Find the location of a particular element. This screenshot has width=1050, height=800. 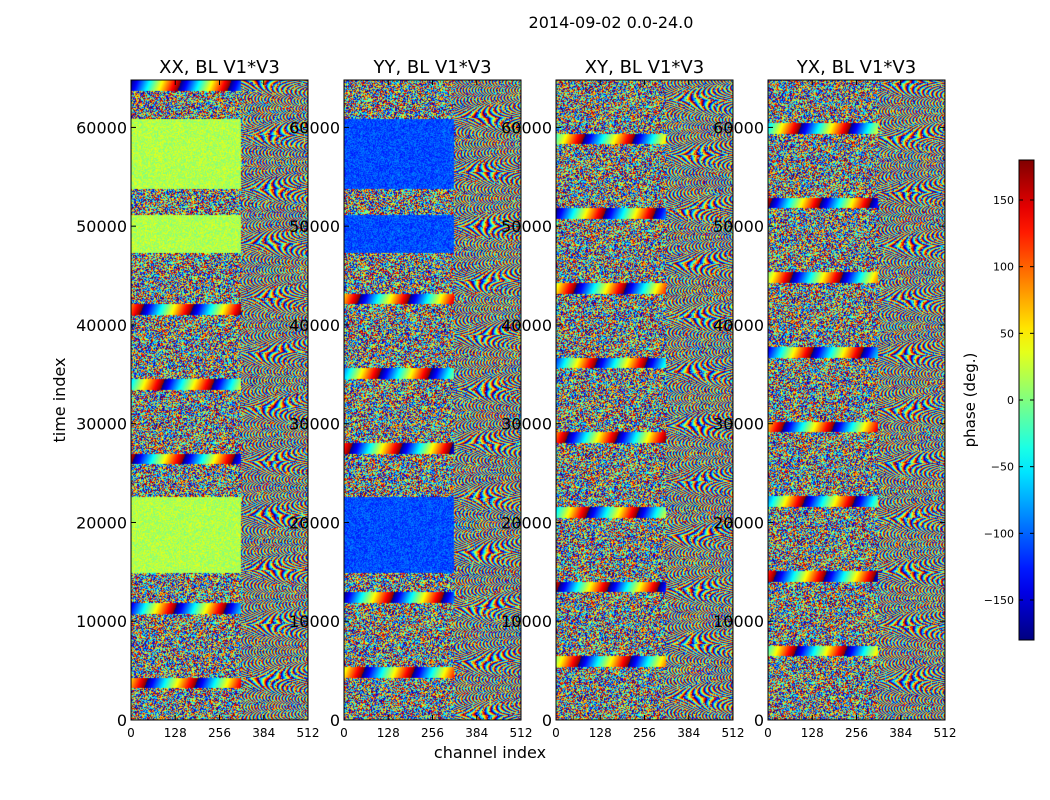

colorbar-tick-label: 100 is located at coordinates (1003, 267).